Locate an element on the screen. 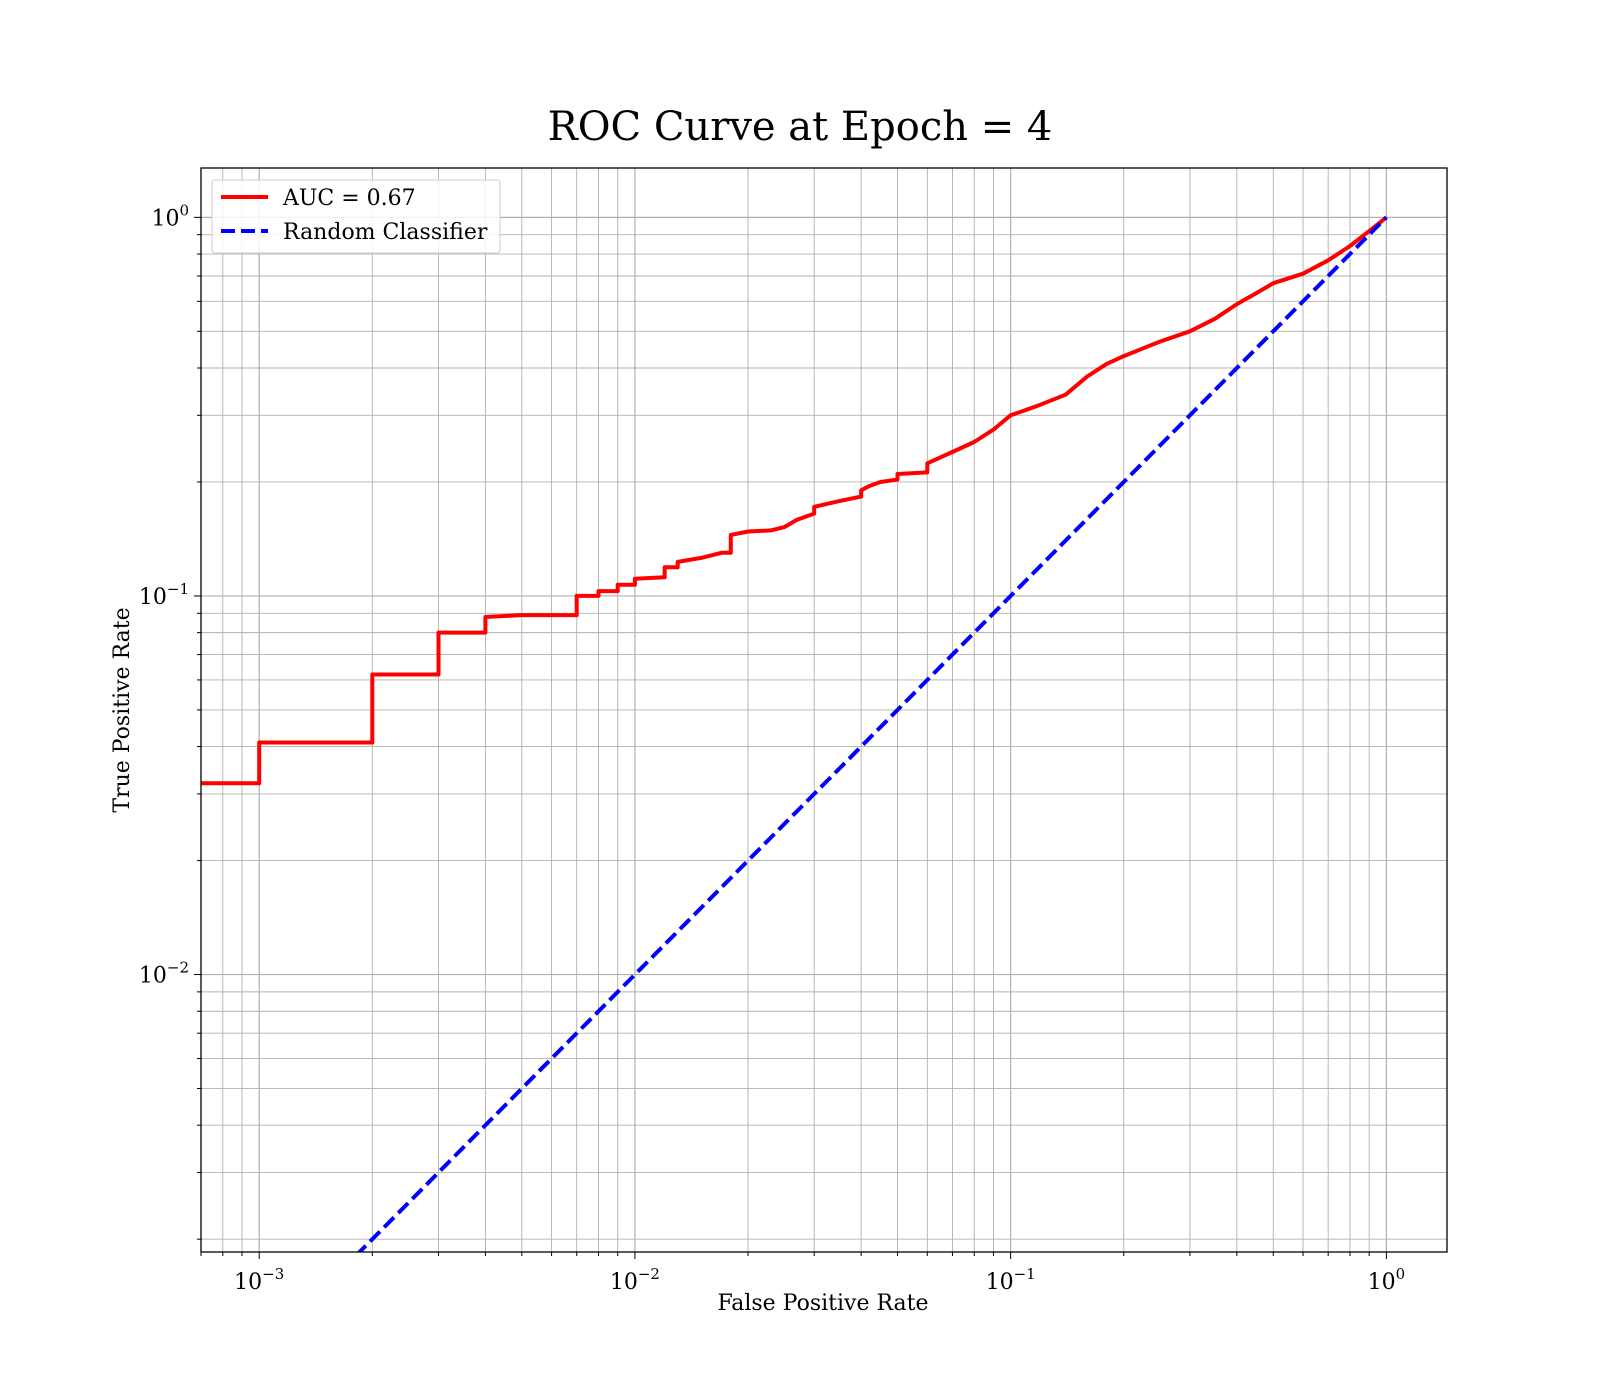  y-tick-label: 10⁻¹ is located at coordinates (164, 595).